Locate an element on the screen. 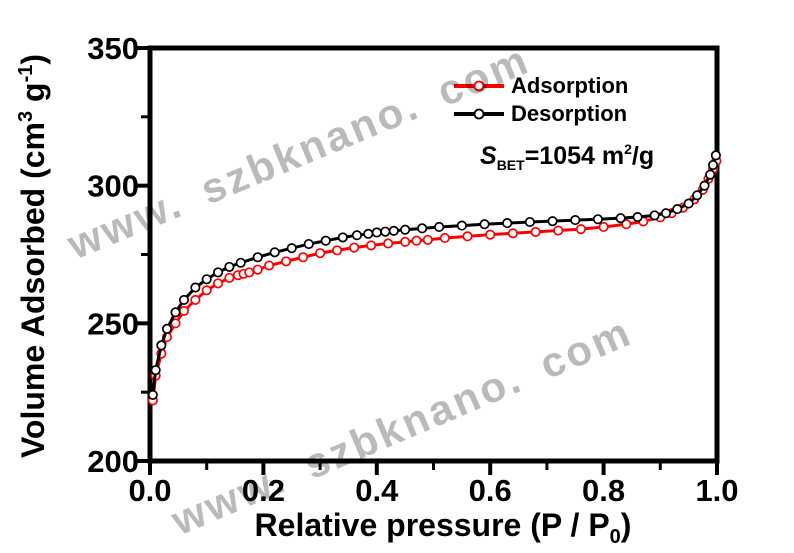 This screenshot has width=794, height=553. y-tick-label: 350 is located at coordinates (113, 48).